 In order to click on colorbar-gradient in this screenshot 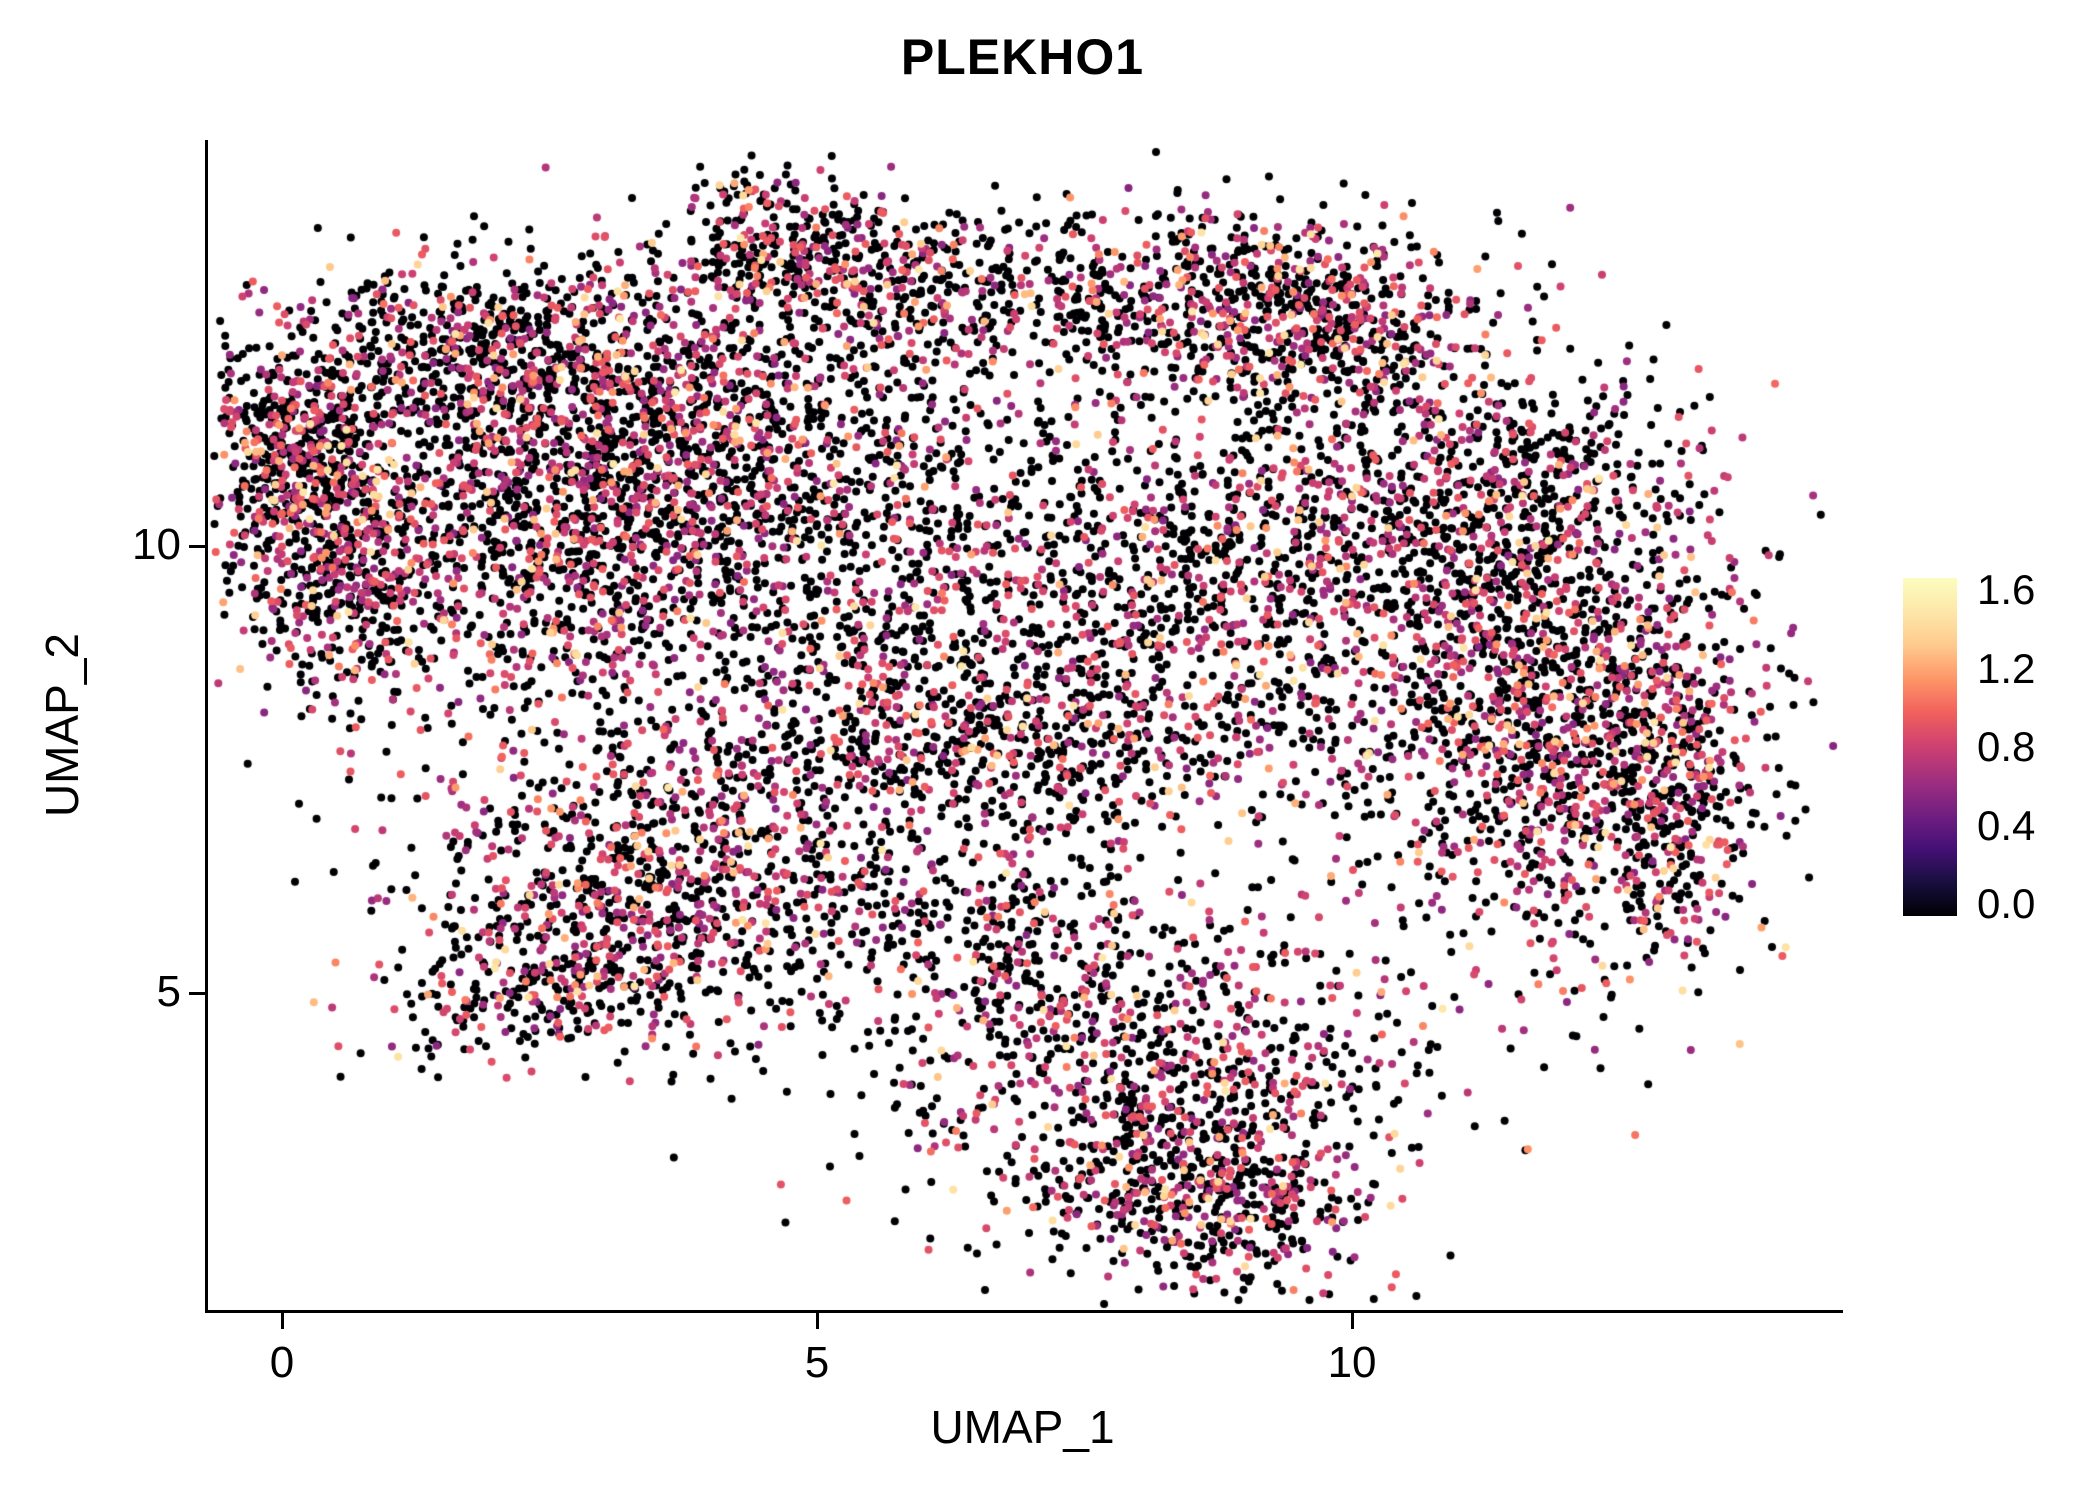, I will do `click(1930, 747)`.